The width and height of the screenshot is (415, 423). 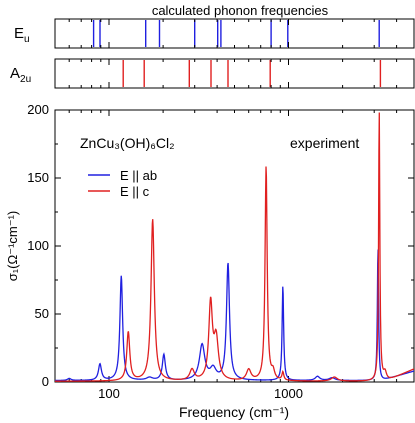 What do you see at coordinates (42, 313) in the screenshot?
I see `y-tick-label: 50` at bounding box center [42, 313].